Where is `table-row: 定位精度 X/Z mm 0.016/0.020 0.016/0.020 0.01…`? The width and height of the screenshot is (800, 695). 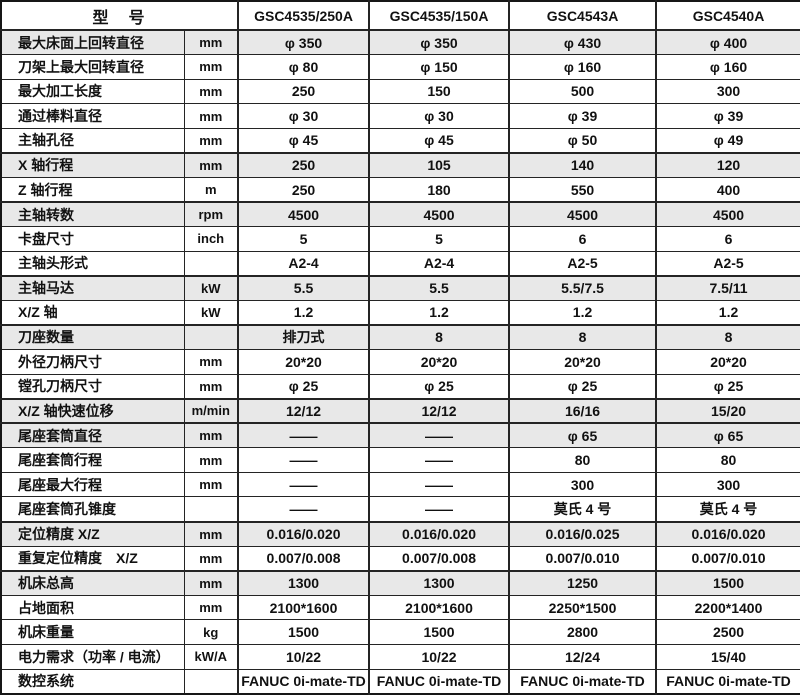
table-row: 定位精度 X/Z mm 0.016/0.020 0.016/0.020 0.01… is located at coordinates (400, 533).